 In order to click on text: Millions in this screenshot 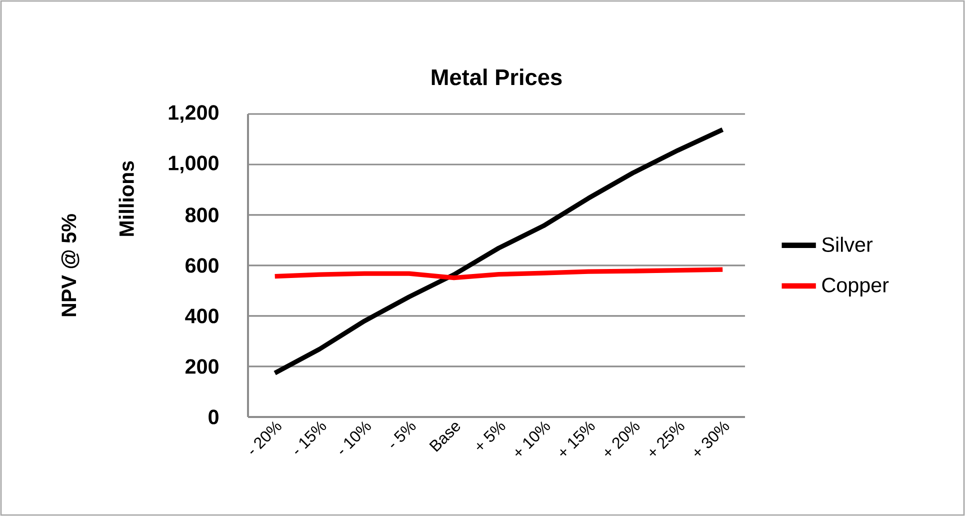, I will do `click(126, 198)`.